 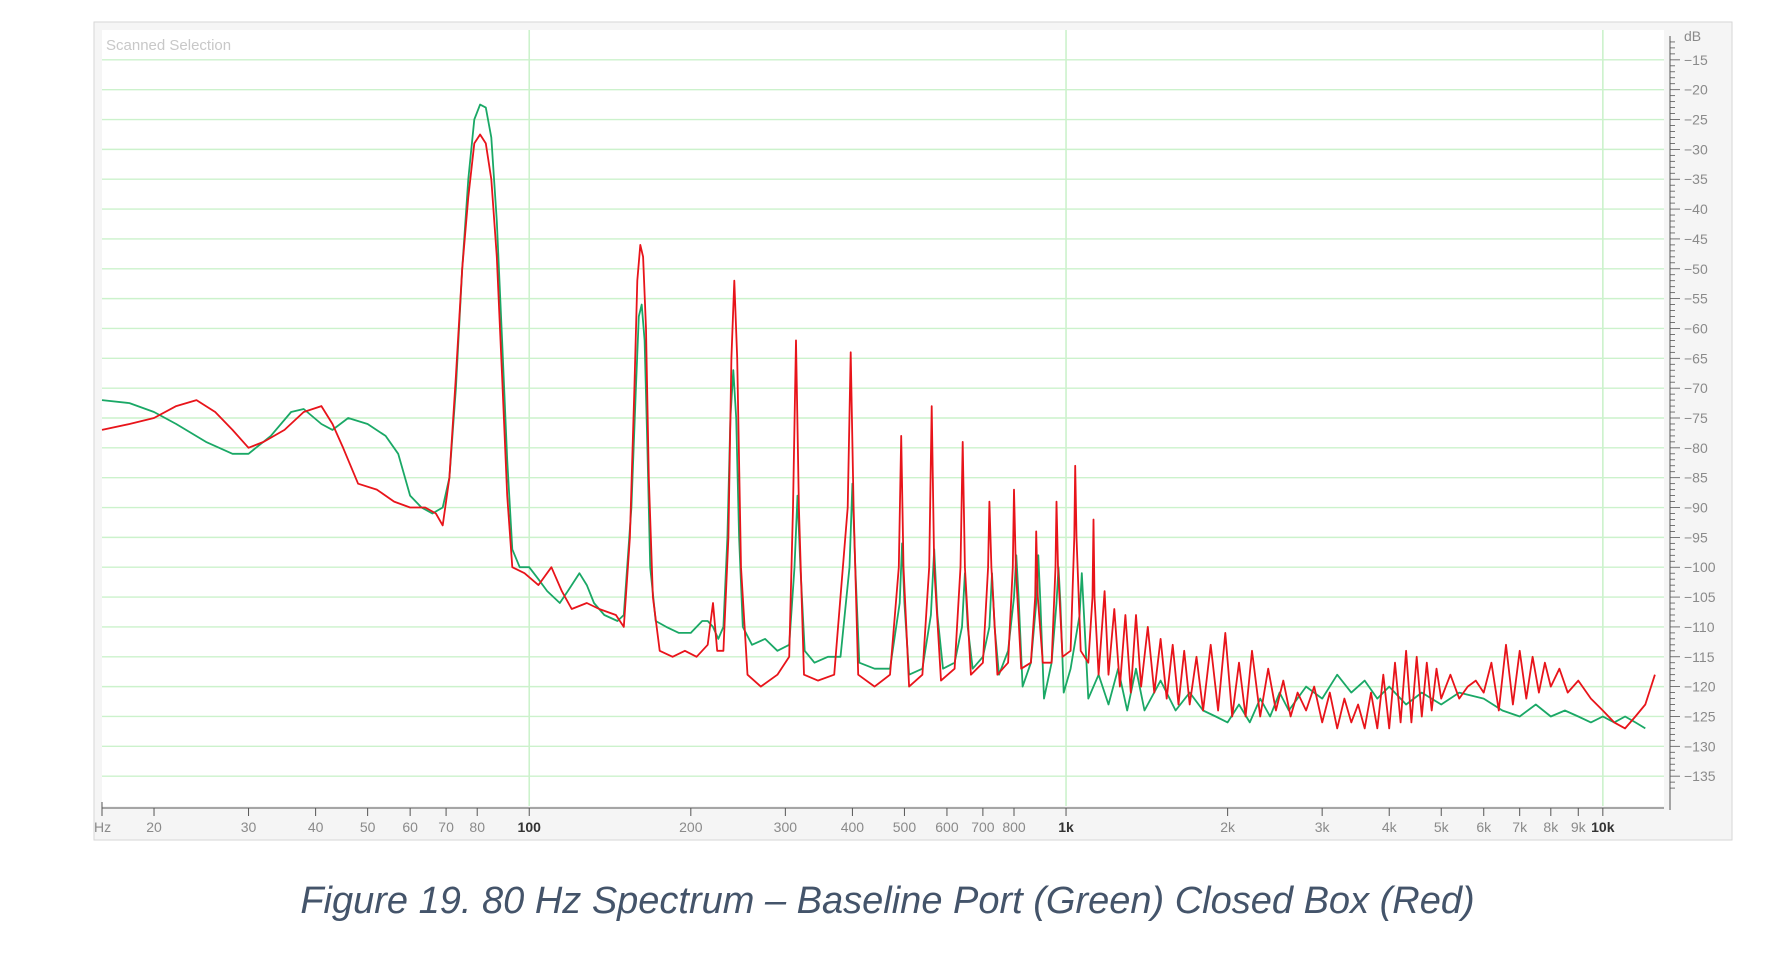 I want to click on y-tick-label: −105, so click(x=1700, y=597).